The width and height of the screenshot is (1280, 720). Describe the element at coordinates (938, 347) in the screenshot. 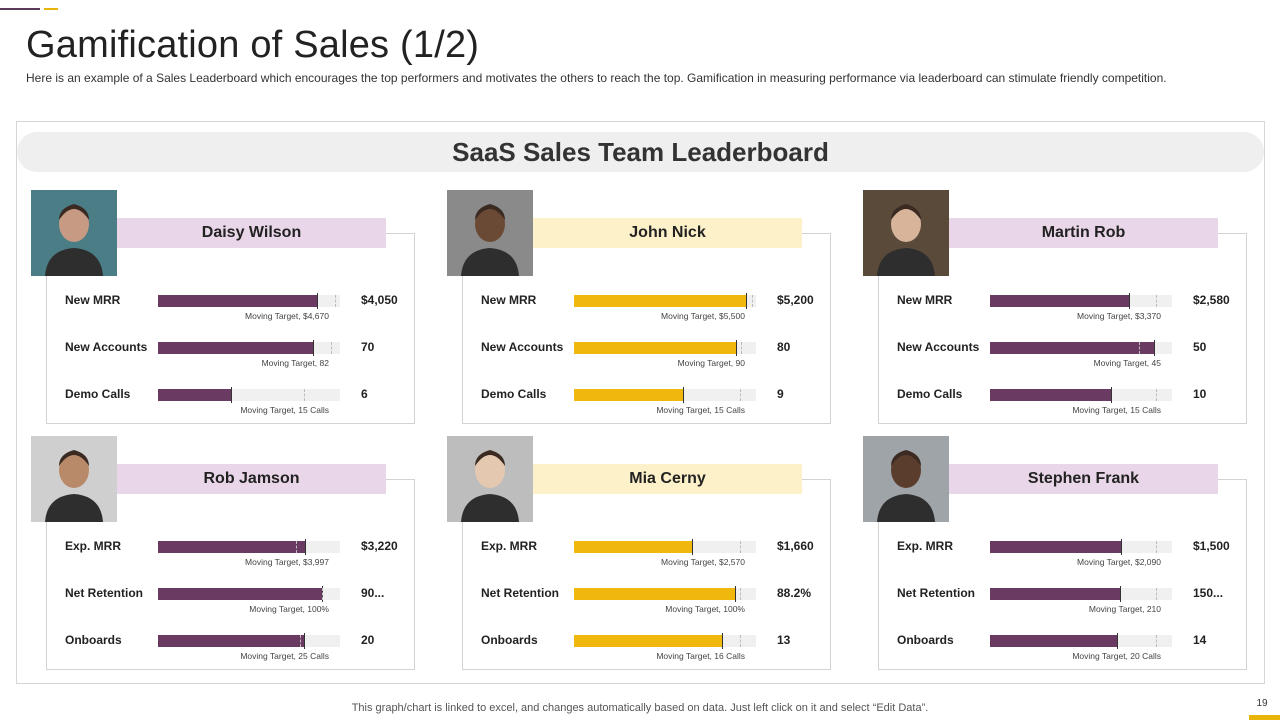

I see `metric-label: New Accounts` at that location.